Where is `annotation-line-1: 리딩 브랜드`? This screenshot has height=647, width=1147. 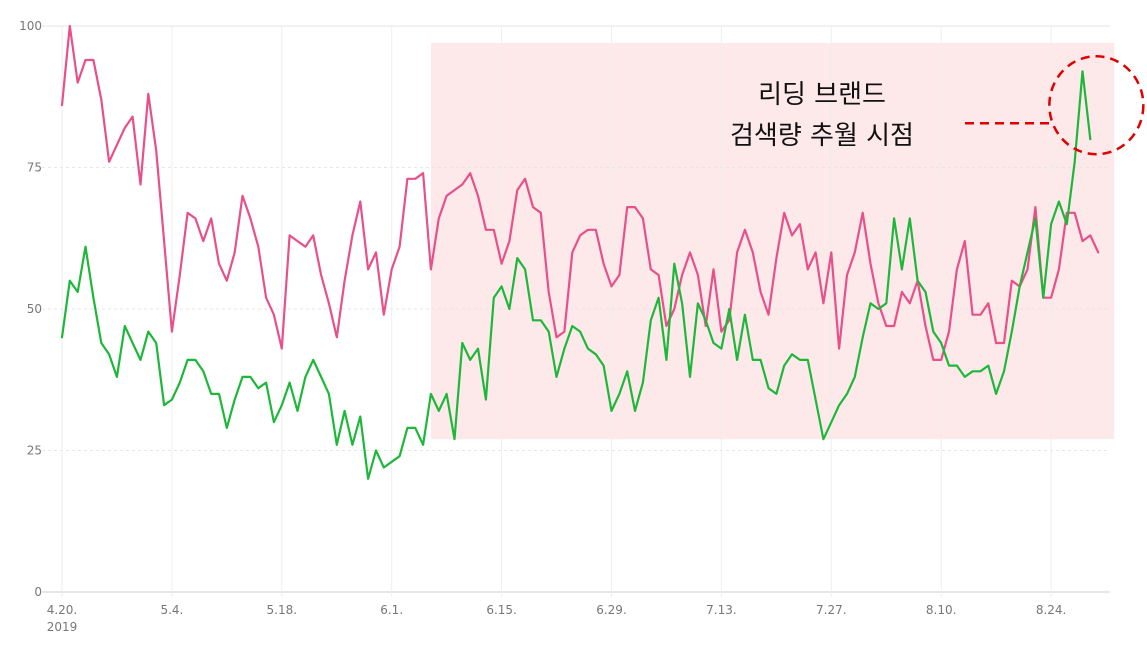
annotation-line-1: 리딩 브랜드 is located at coordinates (822, 95).